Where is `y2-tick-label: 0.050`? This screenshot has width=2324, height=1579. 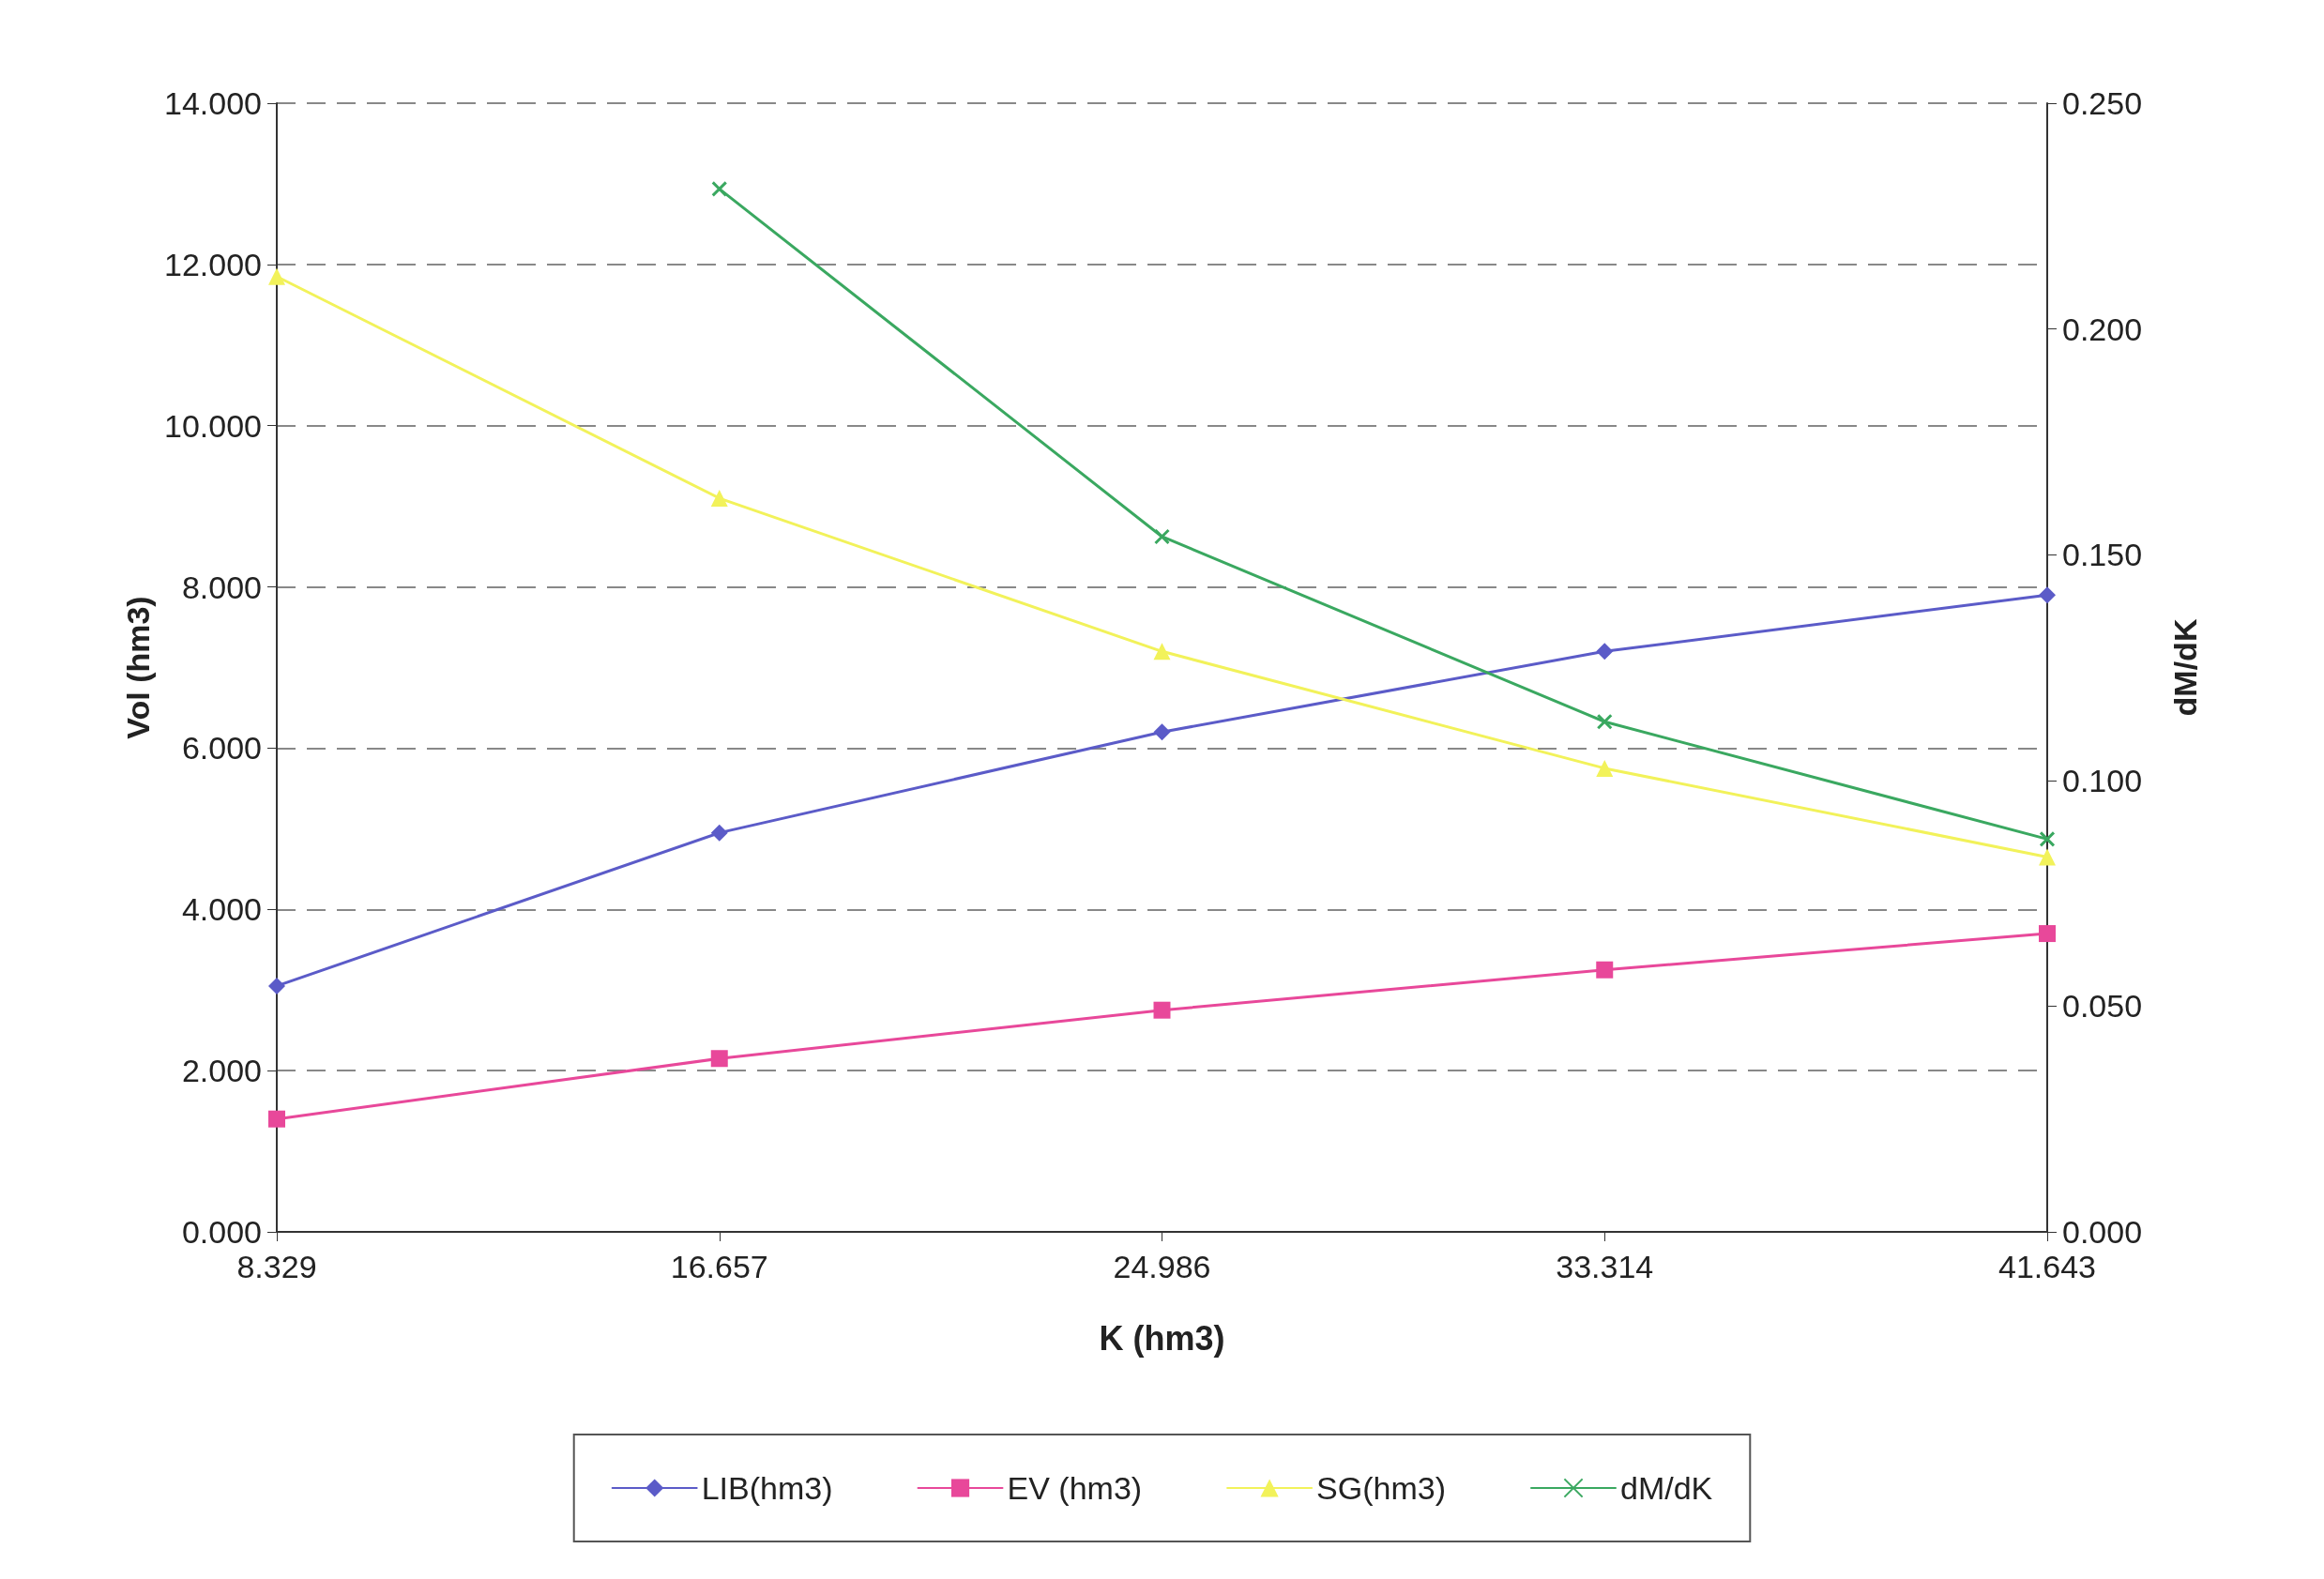
y2-tick-label: 0.050 is located at coordinates (2102, 1007).